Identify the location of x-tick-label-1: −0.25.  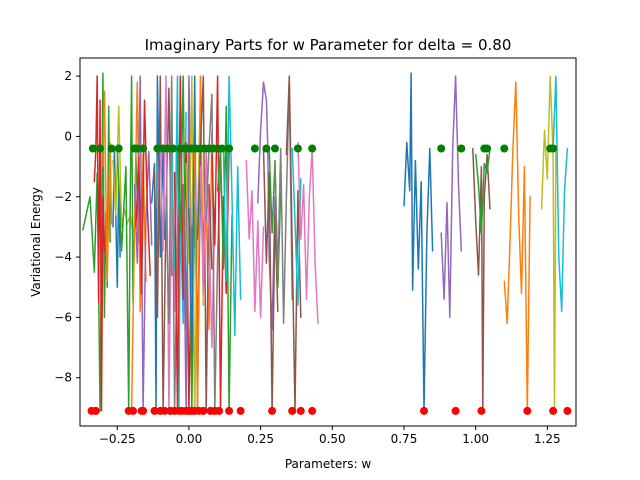
(117, 439).